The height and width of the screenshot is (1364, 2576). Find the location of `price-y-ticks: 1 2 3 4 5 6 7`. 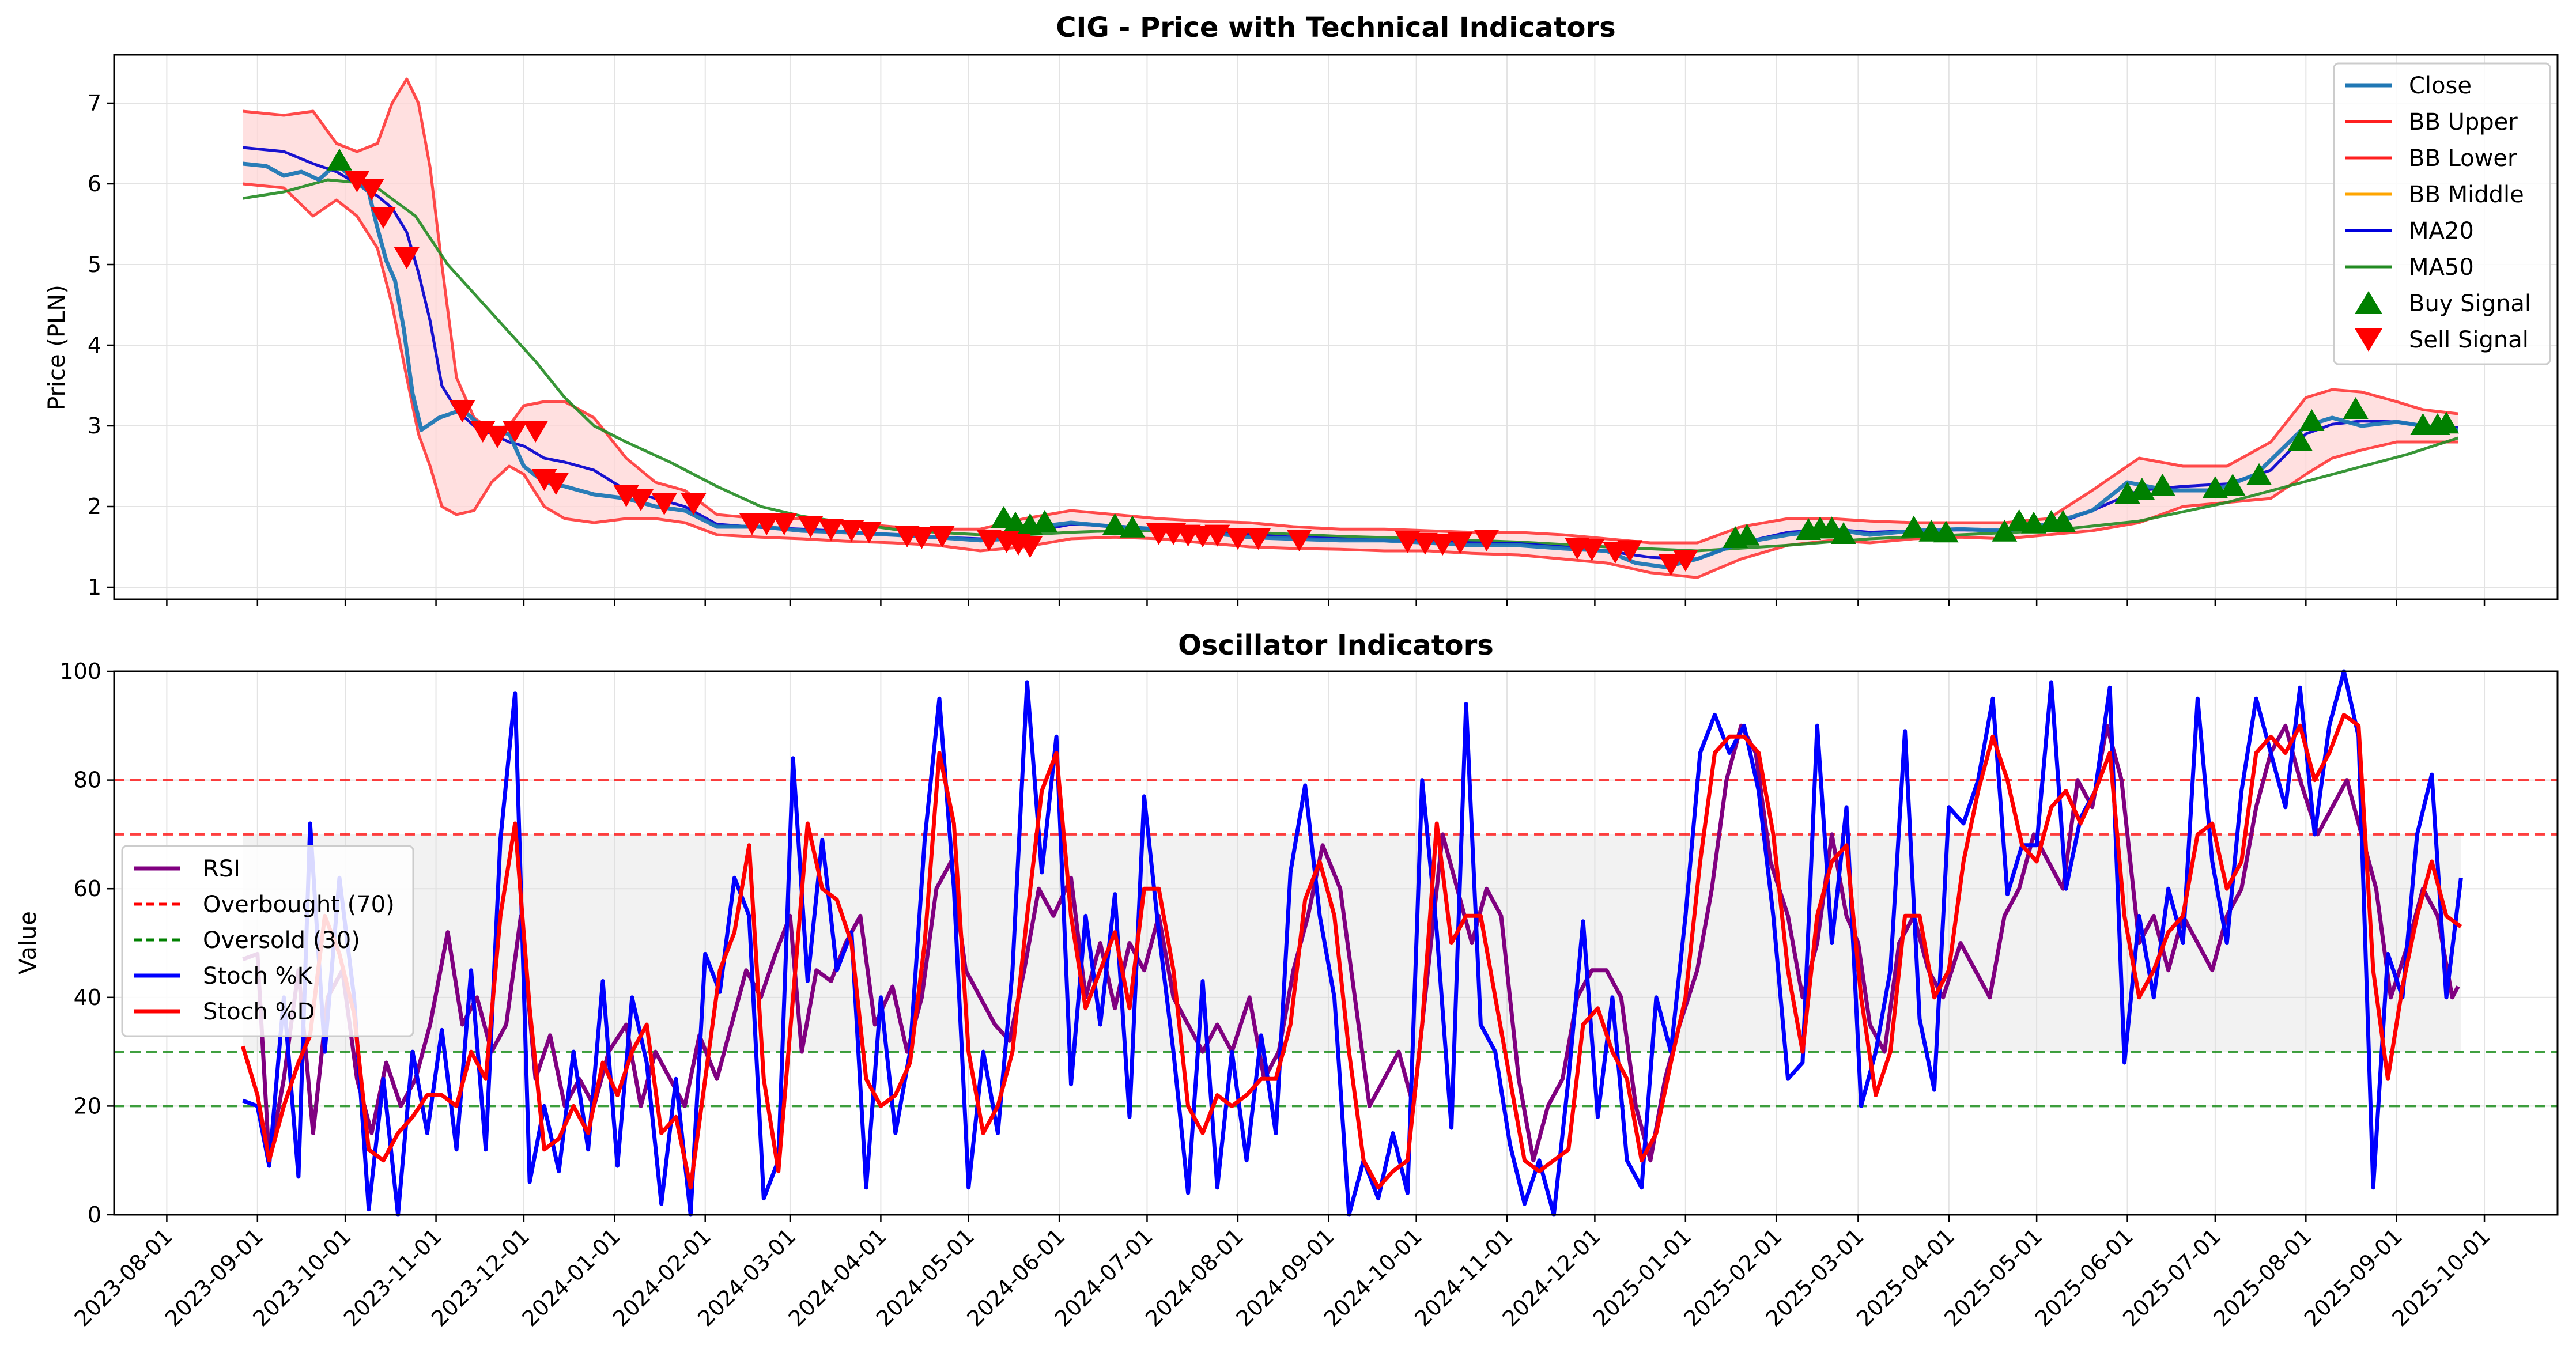

price-y-ticks: 1 2 3 4 5 6 7 is located at coordinates (101, 345).